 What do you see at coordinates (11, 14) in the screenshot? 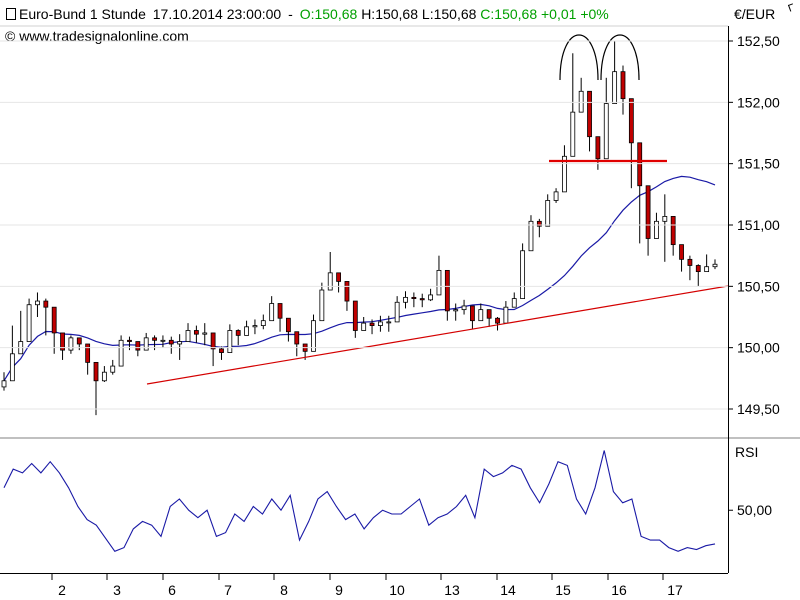
I see `window-square-icon` at bounding box center [11, 14].